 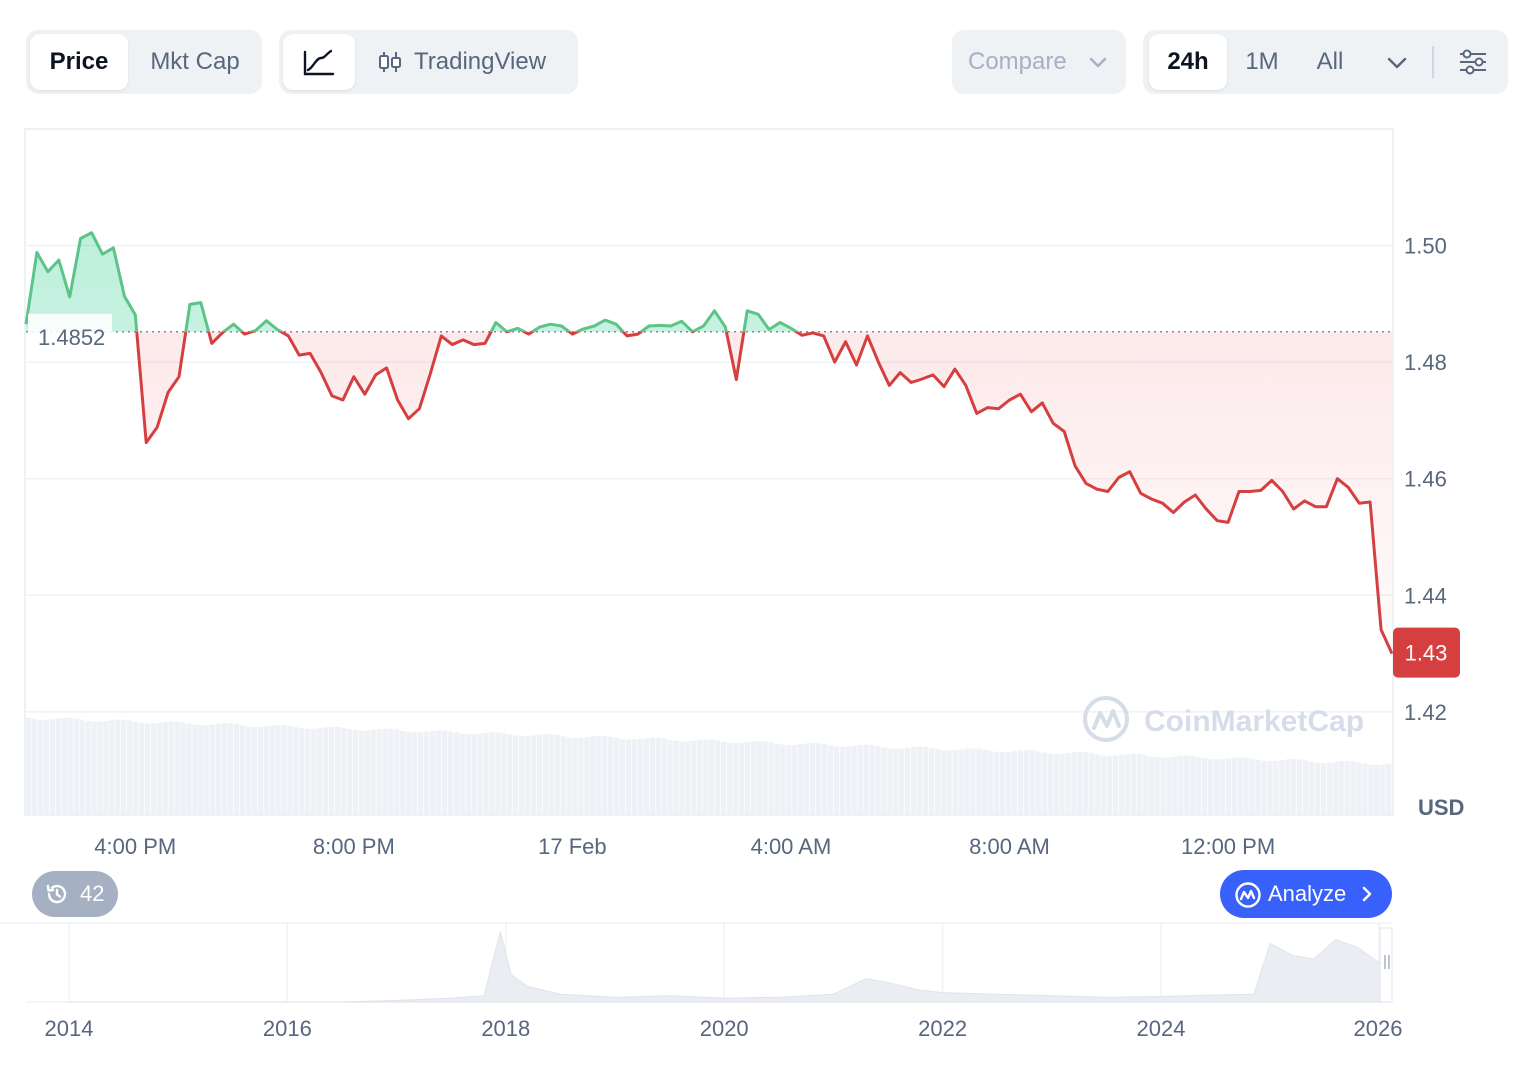 I want to click on analyze-button: Analyze, so click(x=1306, y=894).